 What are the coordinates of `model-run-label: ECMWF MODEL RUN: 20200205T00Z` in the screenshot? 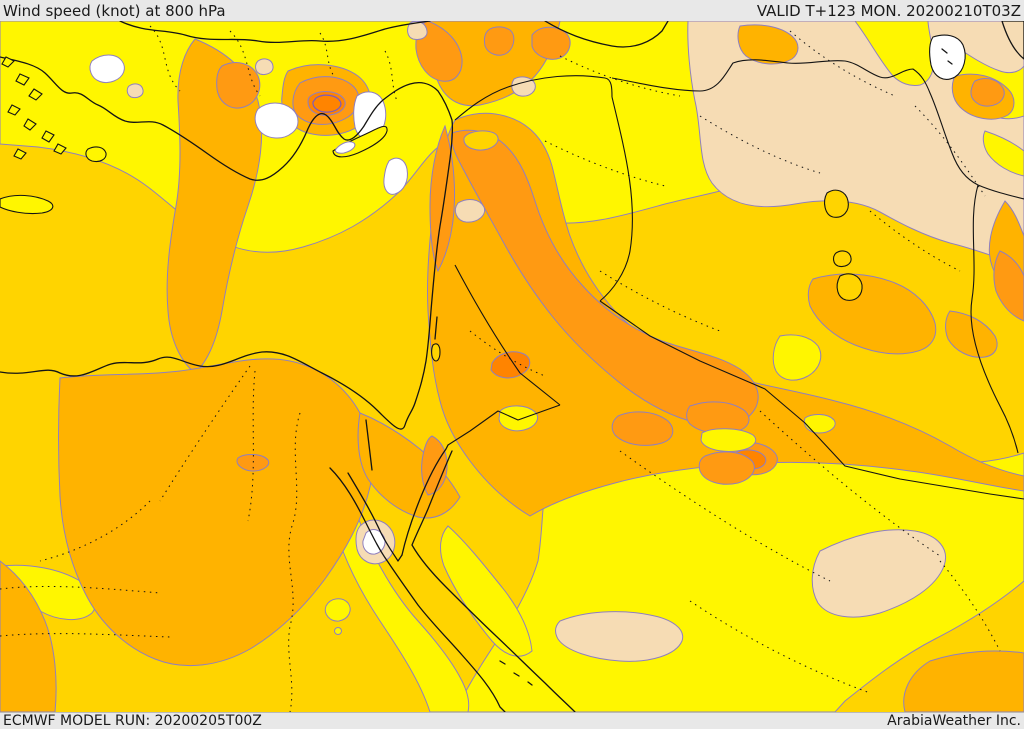 It's located at (132, 721).